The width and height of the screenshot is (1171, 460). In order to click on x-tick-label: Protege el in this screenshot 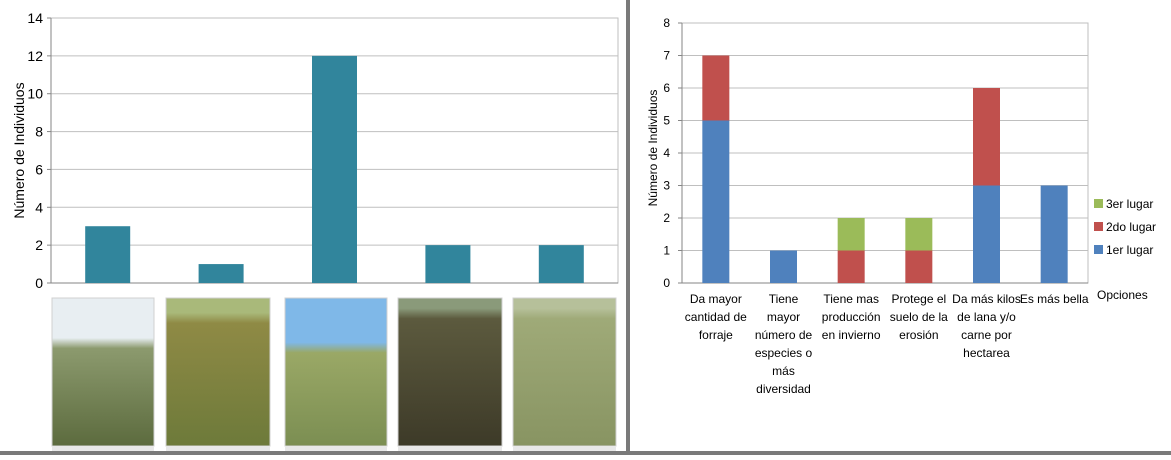, I will do `click(918, 299)`.